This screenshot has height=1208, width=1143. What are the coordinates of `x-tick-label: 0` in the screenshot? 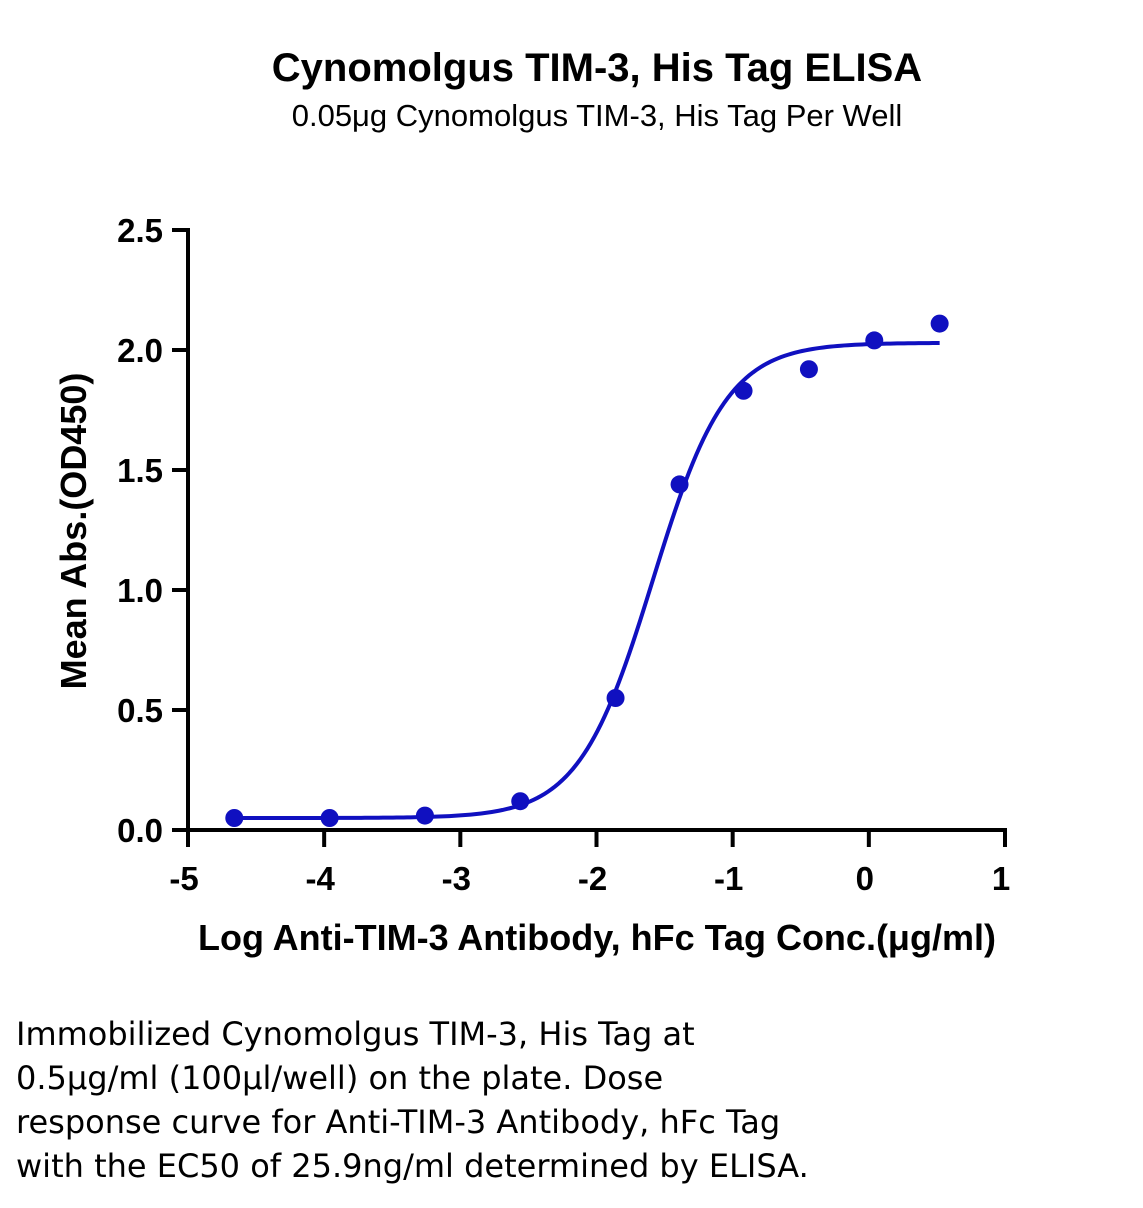 It's located at (865, 878).